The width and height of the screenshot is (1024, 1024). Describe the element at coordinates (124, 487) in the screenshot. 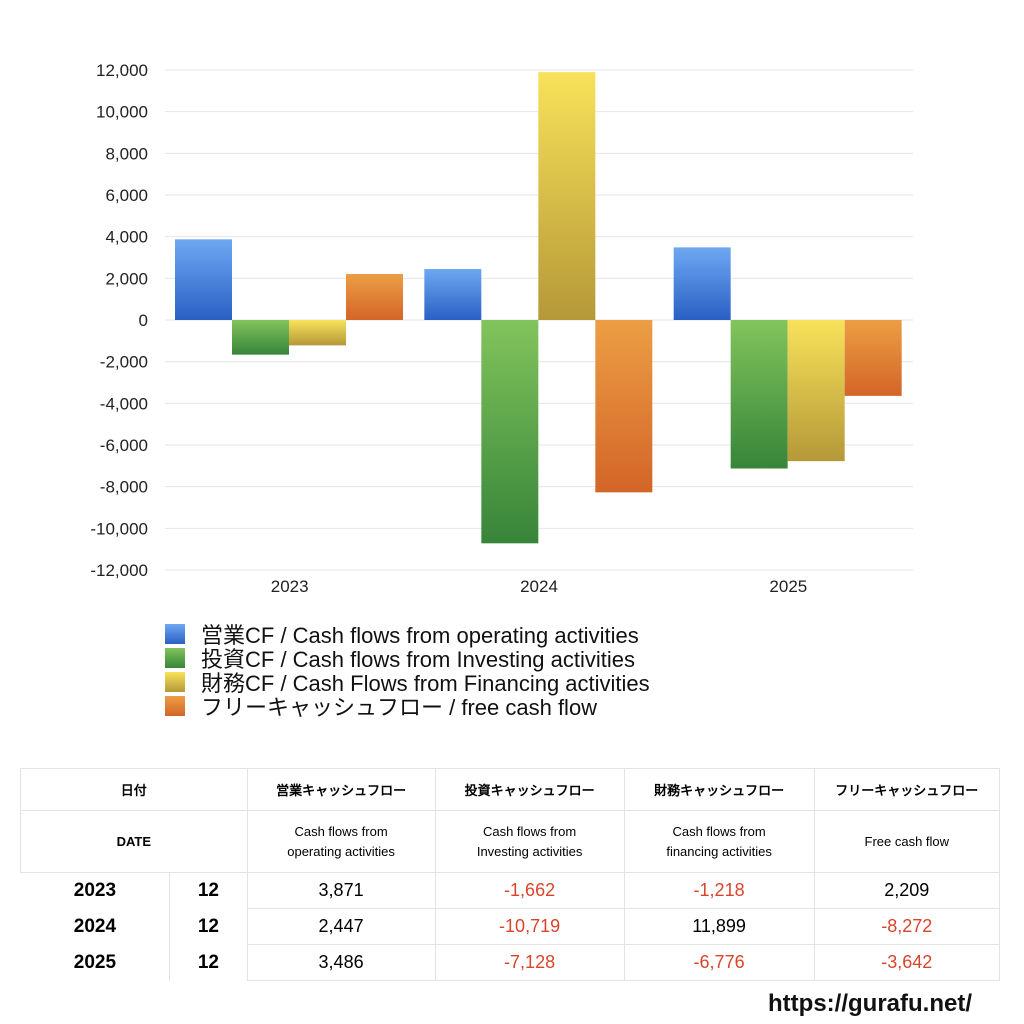

I see `y-tick-label: -8,000` at that location.